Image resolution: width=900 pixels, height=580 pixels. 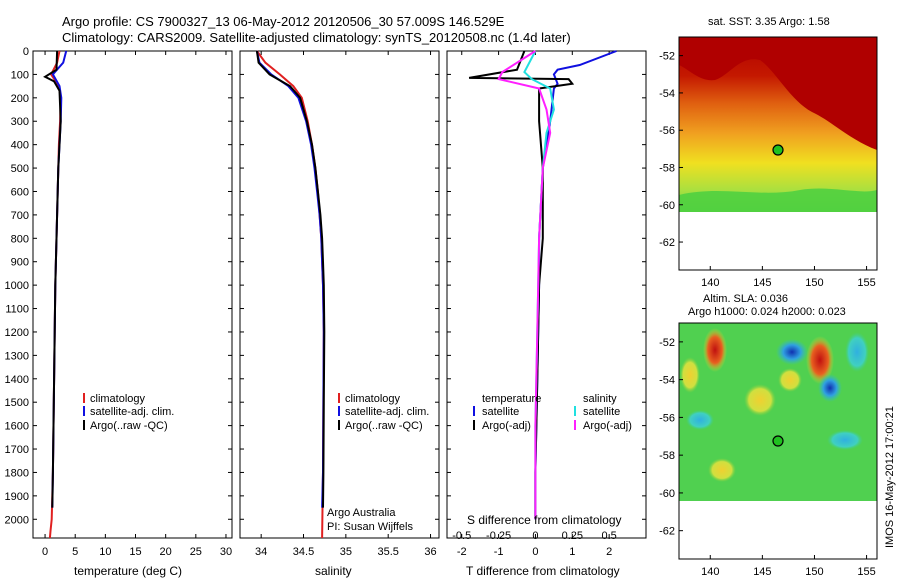 I want to click on sst-map-frame, so click(x=778, y=153).